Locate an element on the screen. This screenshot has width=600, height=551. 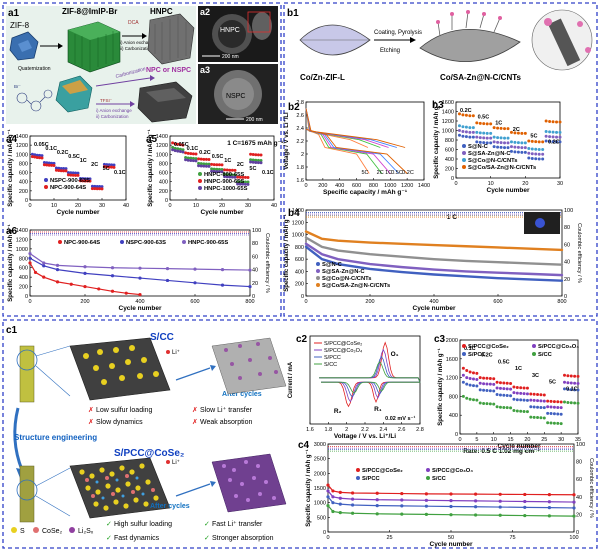
b1-process1: Coating, Pyrolysis is located at coordinates (398, 33).